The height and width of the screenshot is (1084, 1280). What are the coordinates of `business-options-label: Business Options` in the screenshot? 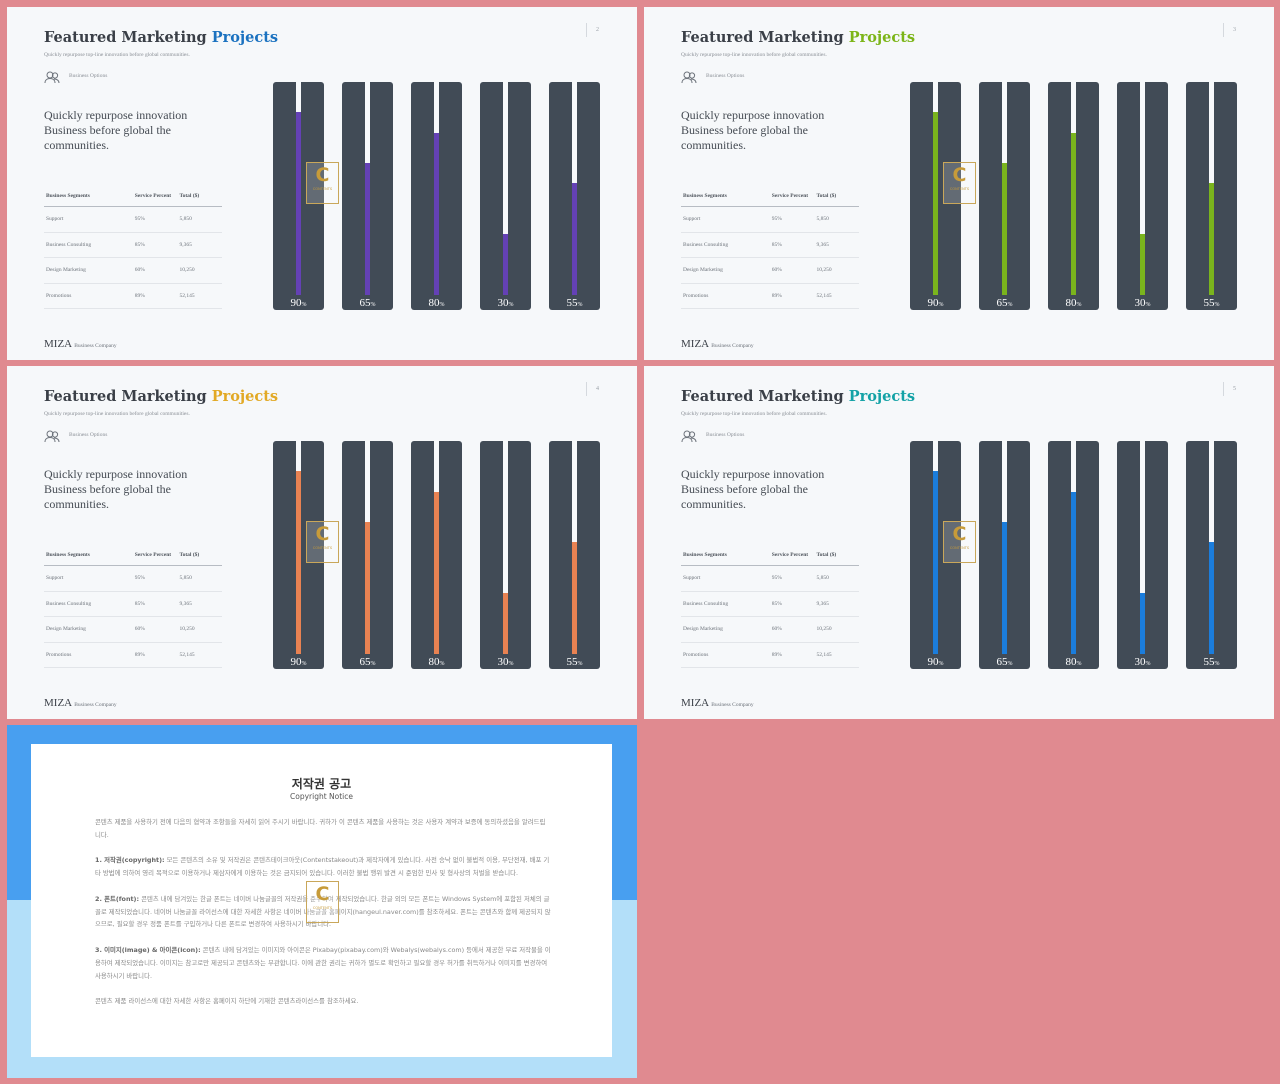 It's located at (88, 435).